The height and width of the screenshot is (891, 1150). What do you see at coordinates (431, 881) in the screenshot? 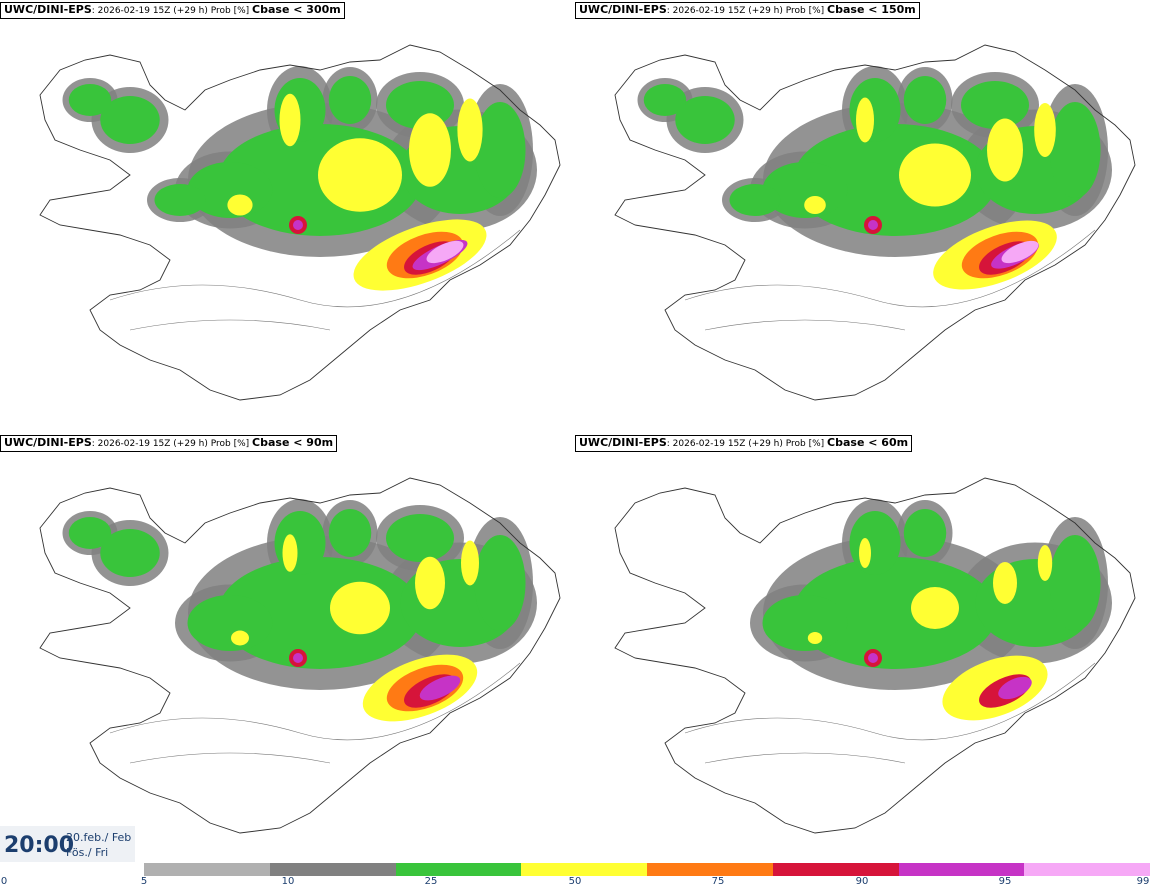
I see `colorbar-tick-label: 25` at bounding box center [431, 881].